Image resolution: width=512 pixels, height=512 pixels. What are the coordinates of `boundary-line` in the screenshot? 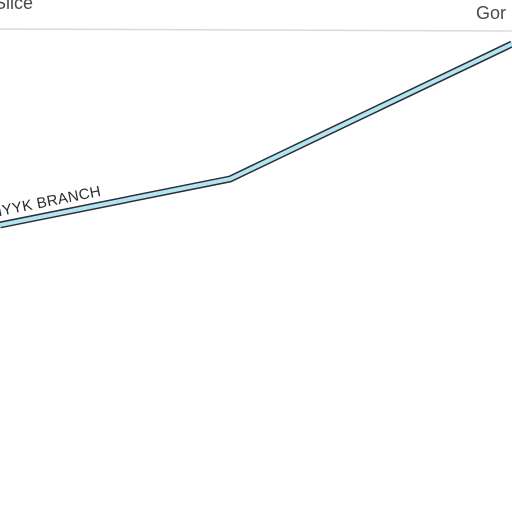 It's located at (256, 30).